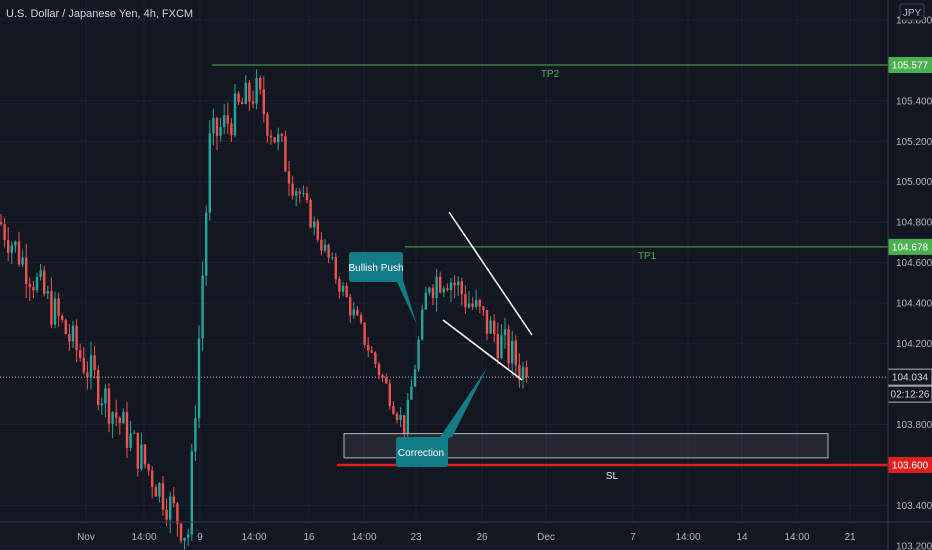  I want to click on tp1-label: TP1, so click(647, 256).